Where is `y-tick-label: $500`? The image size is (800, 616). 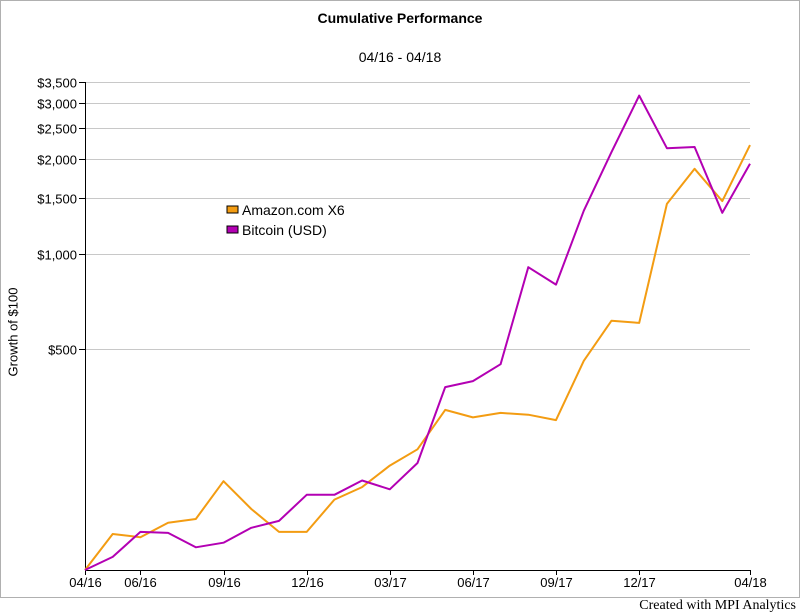 y-tick-label: $500 is located at coordinates (62, 350).